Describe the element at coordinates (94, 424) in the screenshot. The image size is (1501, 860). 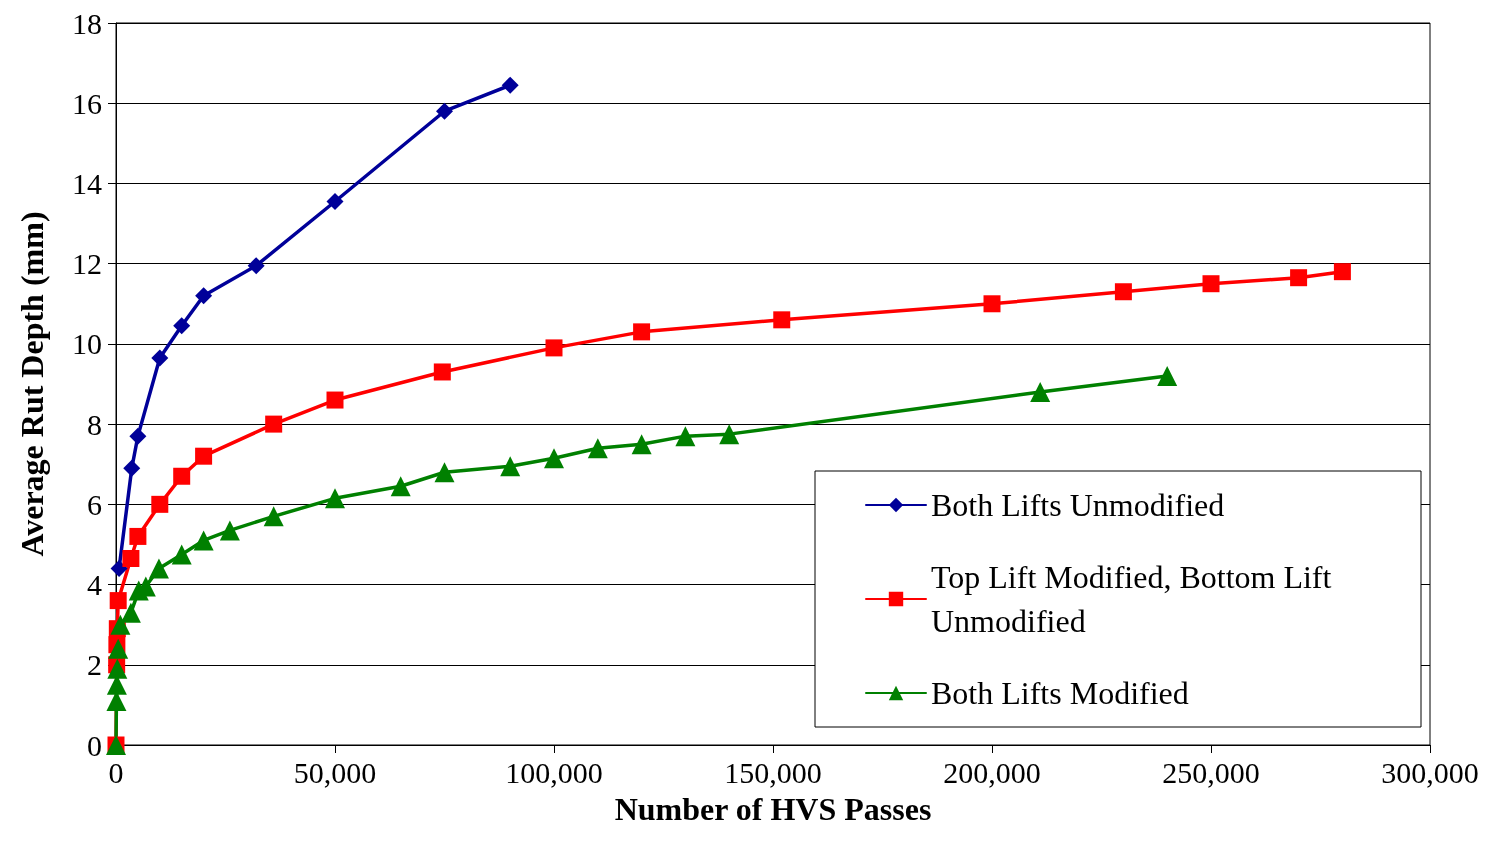
I see `y-tick-label: 8` at that location.